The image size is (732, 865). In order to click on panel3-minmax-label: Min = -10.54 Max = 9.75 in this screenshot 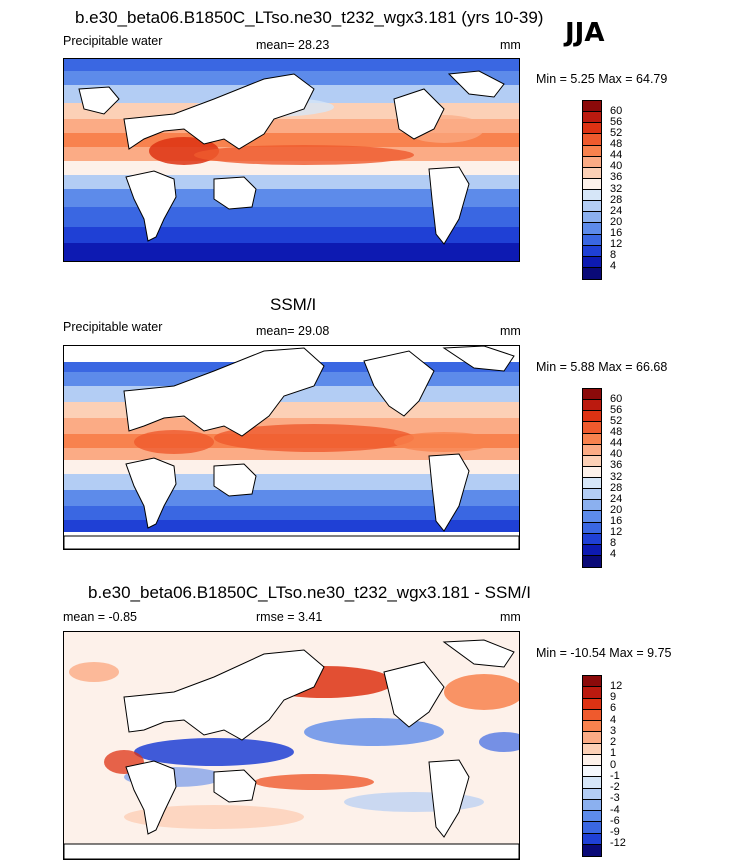, I will do `click(604, 653)`.